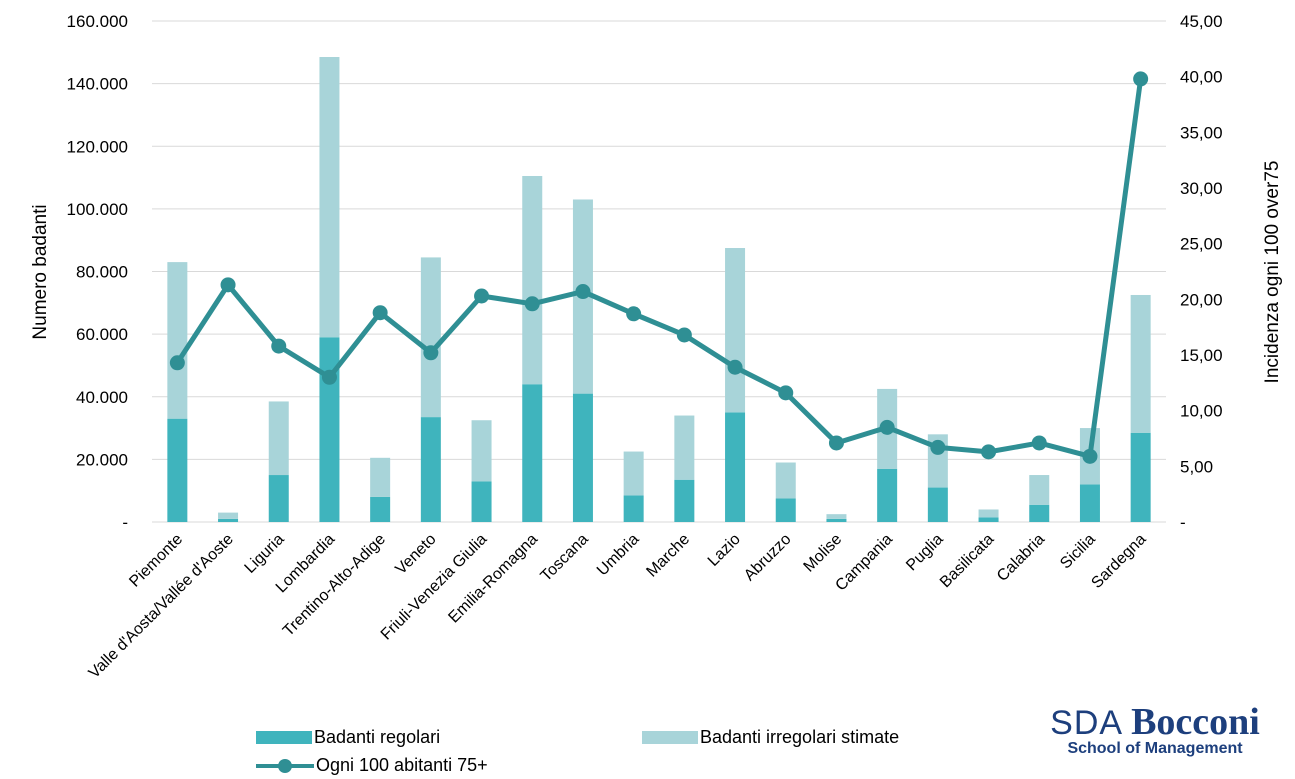 This screenshot has height=779, width=1295. I want to click on category-label: Toscana, so click(565, 558).